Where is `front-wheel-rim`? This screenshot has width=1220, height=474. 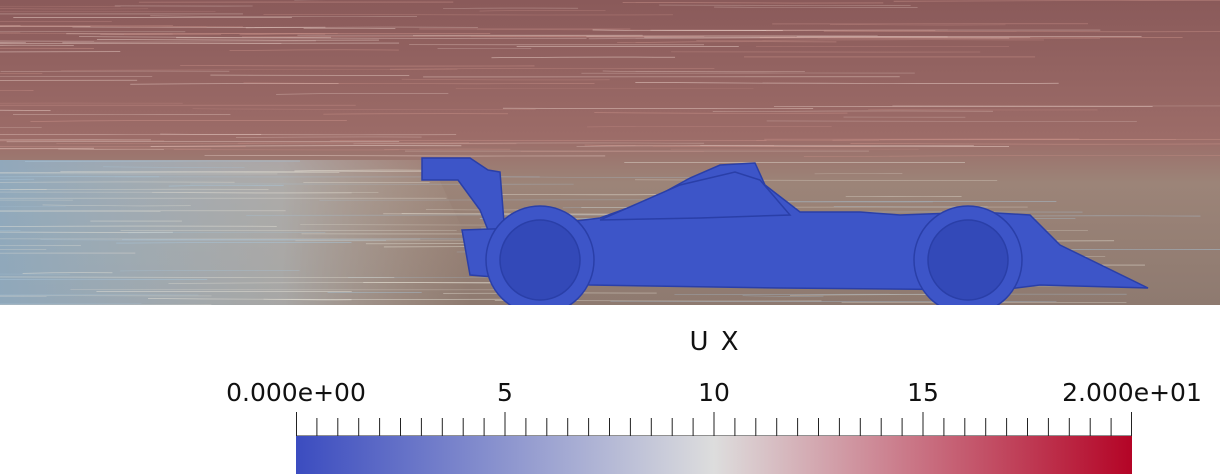
front-wheel-rim is located at coordinates (968, 260).